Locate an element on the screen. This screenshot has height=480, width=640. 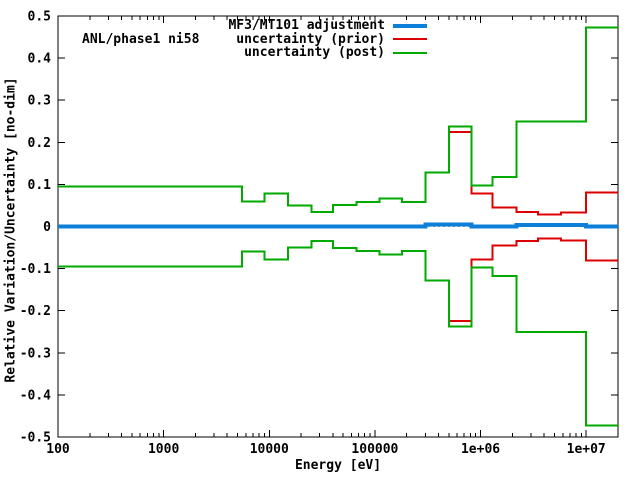
svg-text: 0.1 is located at coordinates (40, 185).